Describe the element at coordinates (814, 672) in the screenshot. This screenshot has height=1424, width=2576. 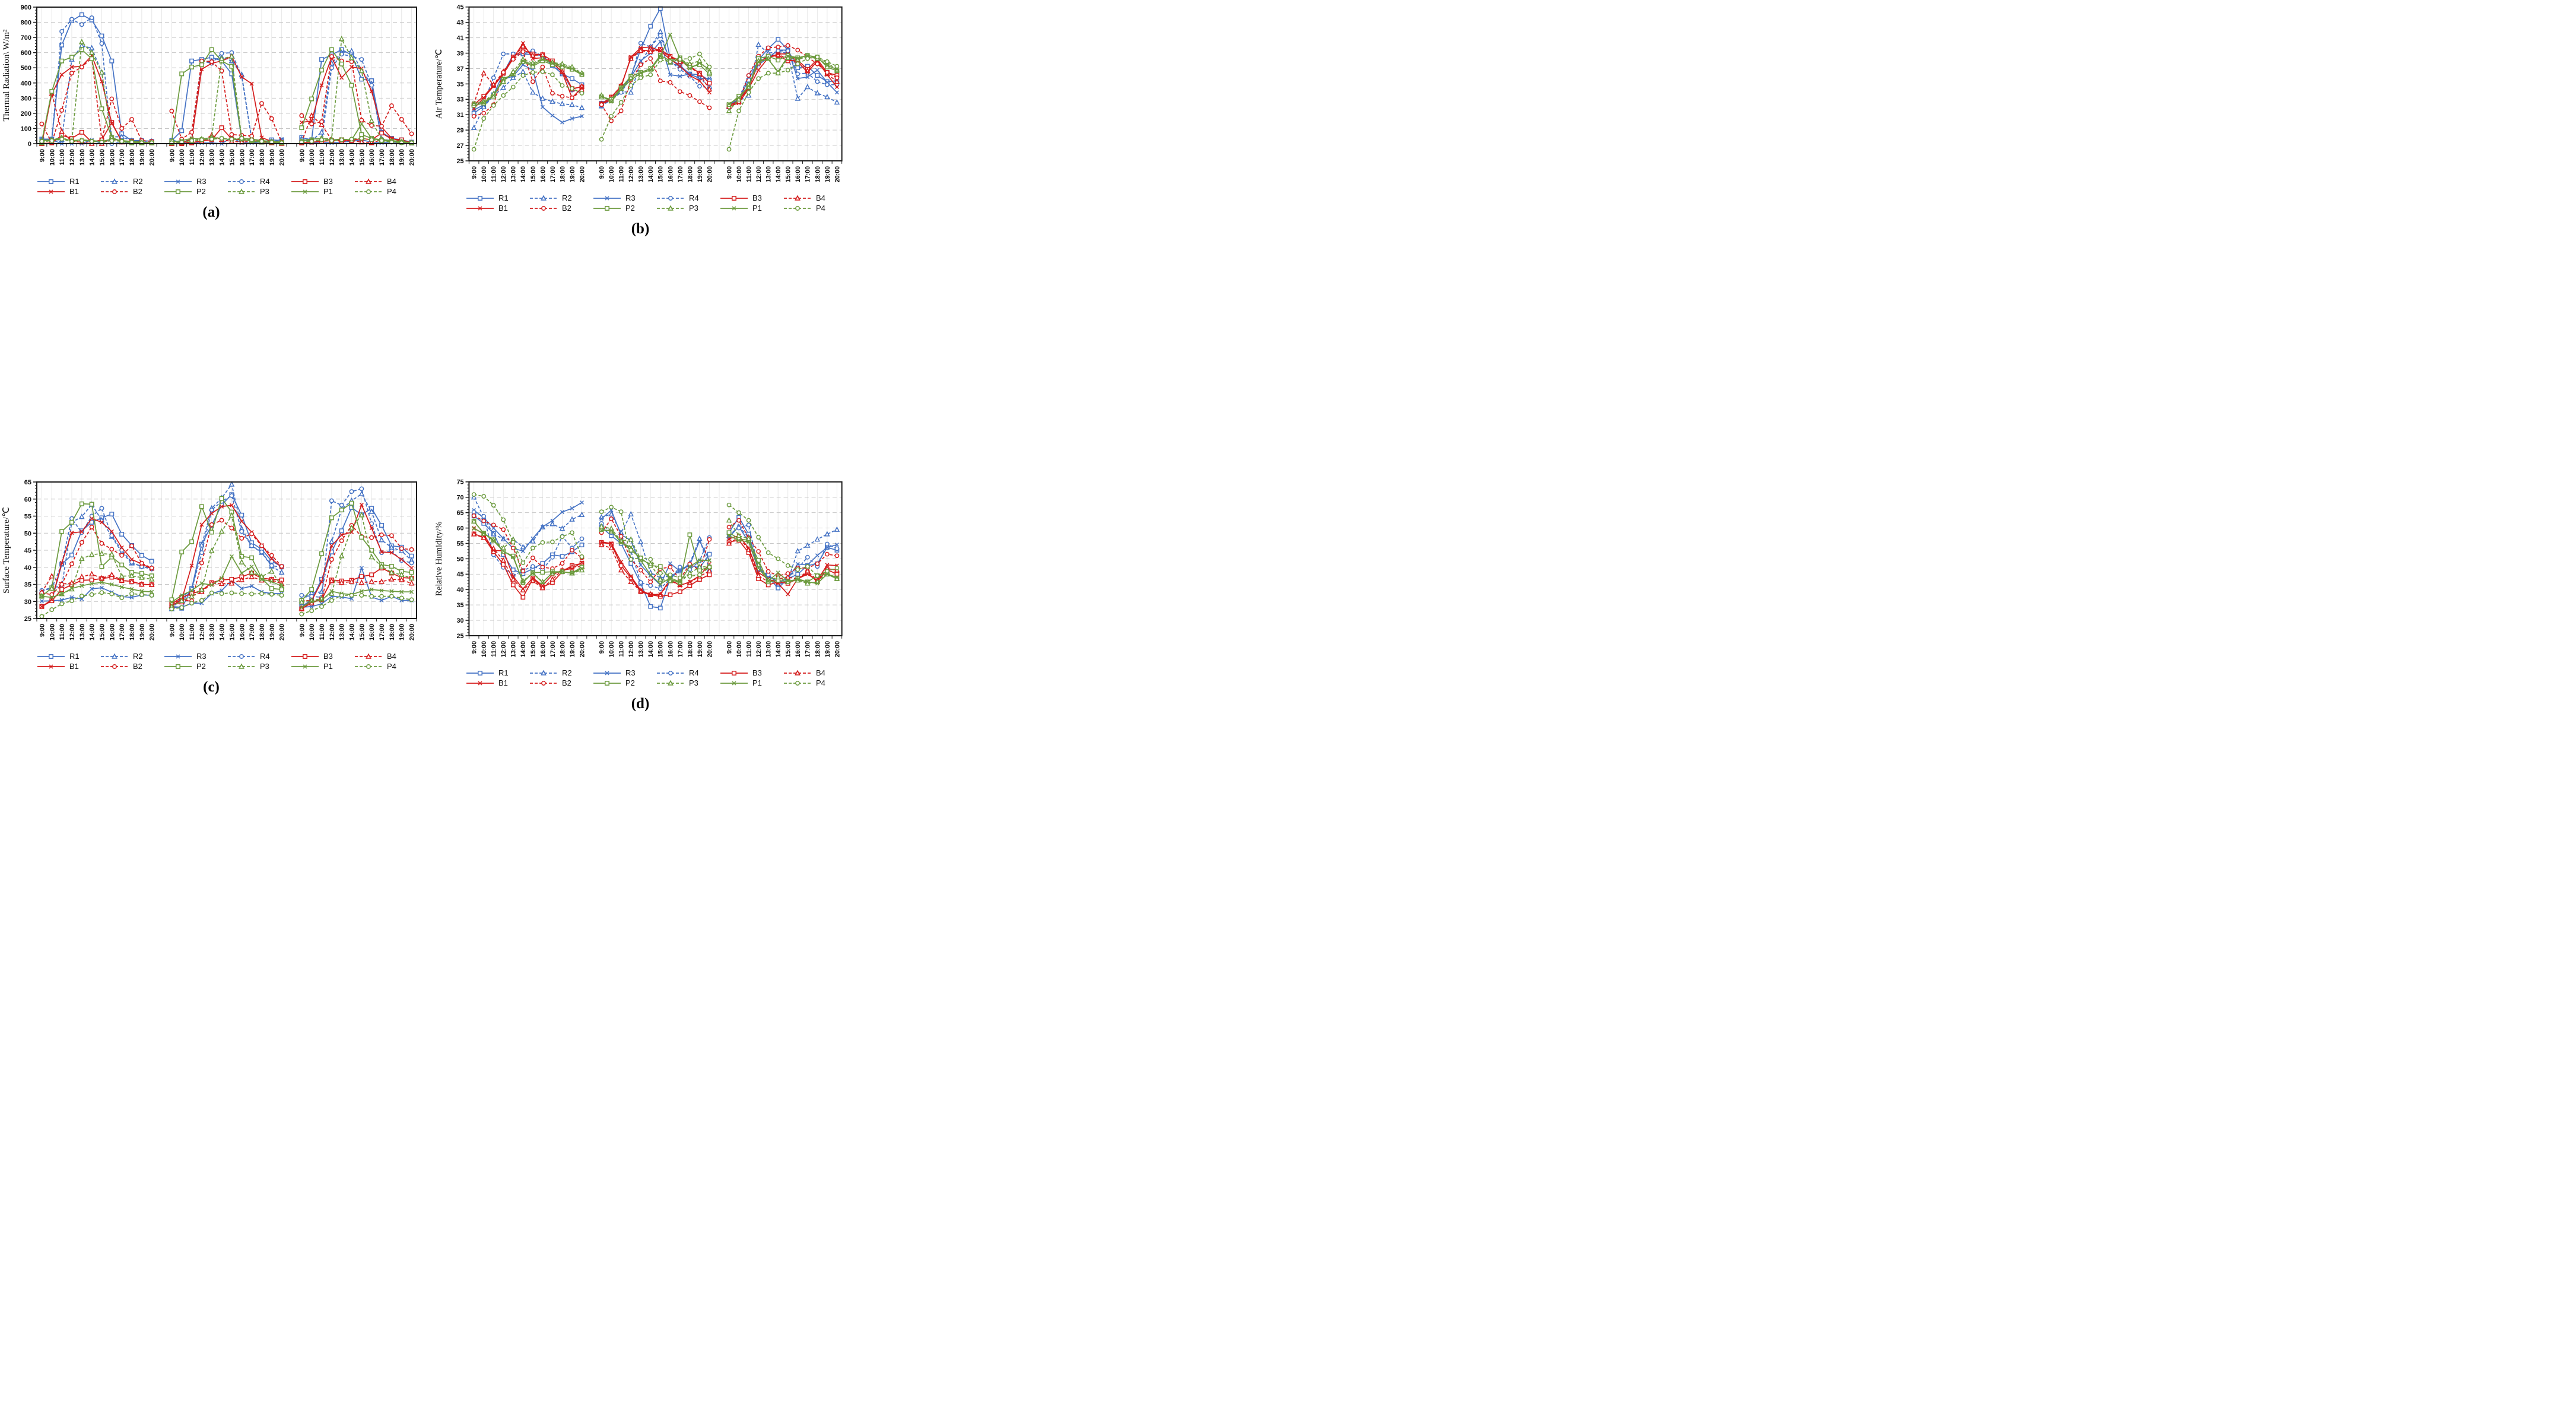
I see `legend-item-B4: B4` at that location.